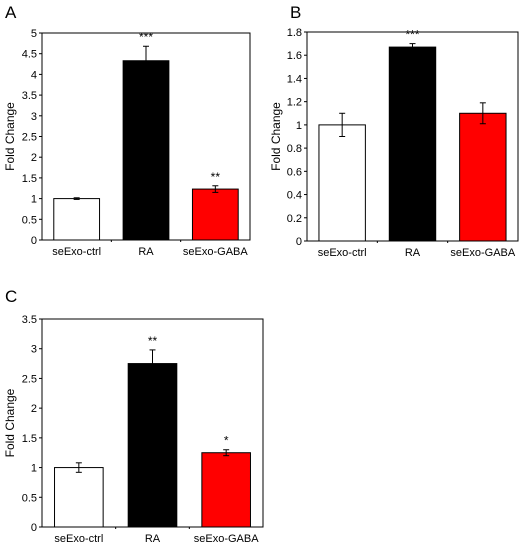 This screenshot has width=525, height=550. I want to click on y-tick-label: 1.2, so click(294, 103).